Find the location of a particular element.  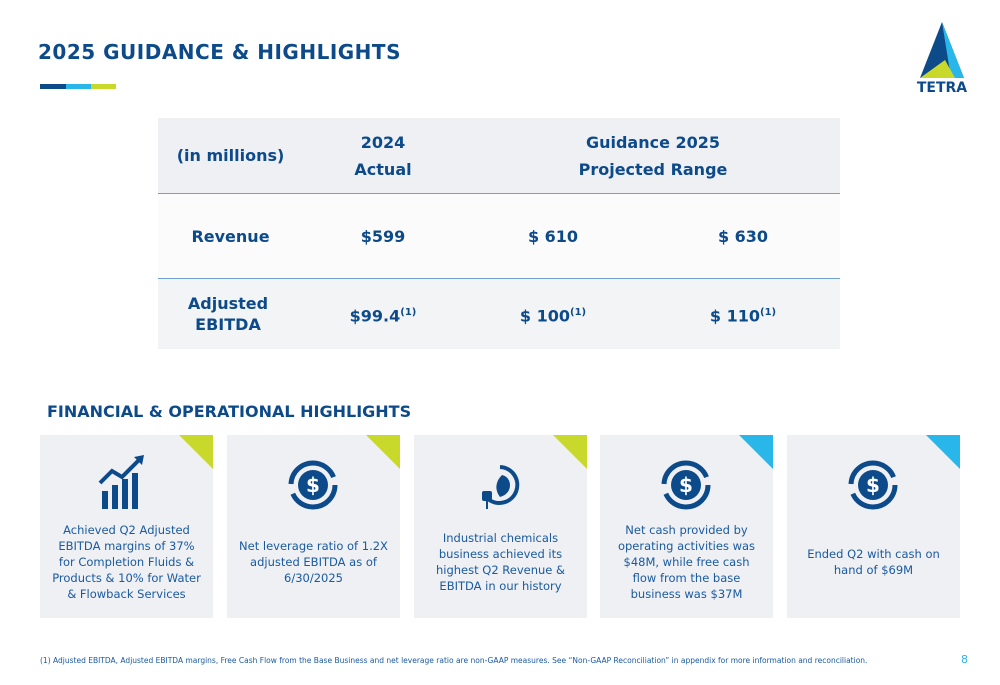

header-cell: (in millions) is located at coordinates (230, 155).